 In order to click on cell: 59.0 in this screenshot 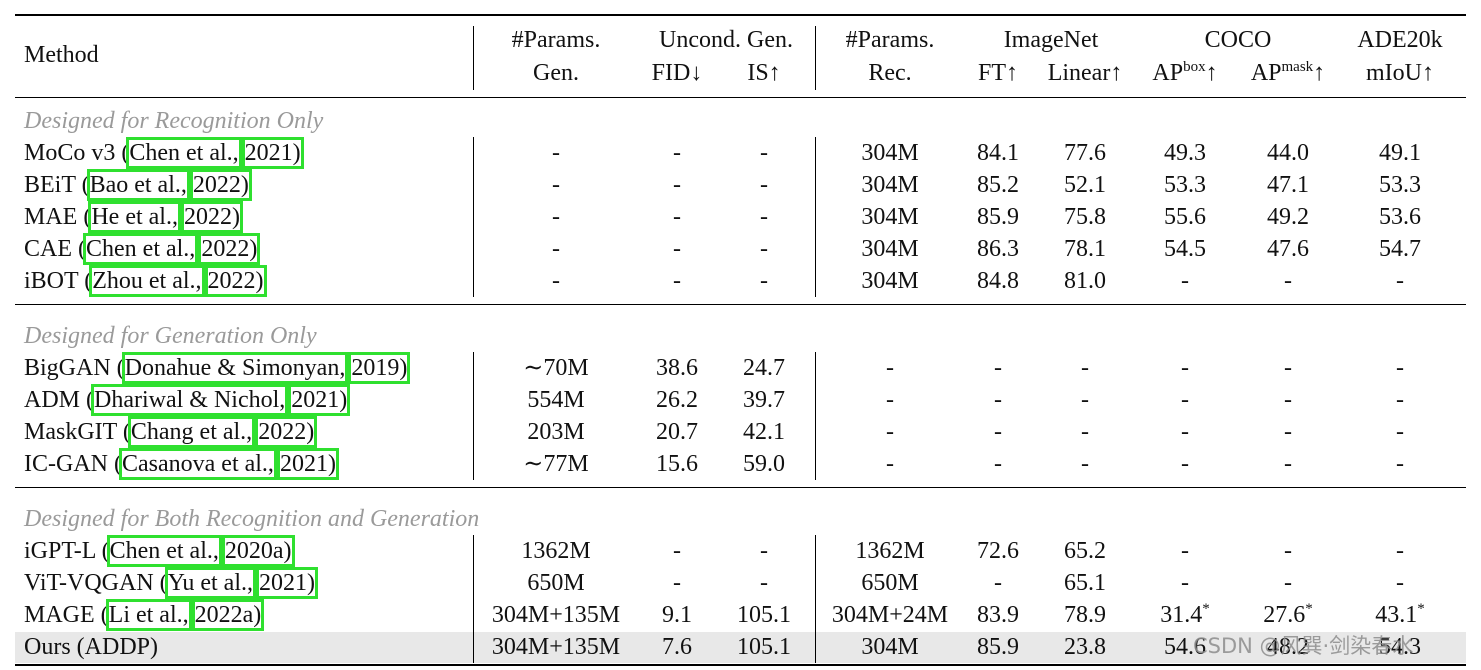, I will do `click(764, 464)`.